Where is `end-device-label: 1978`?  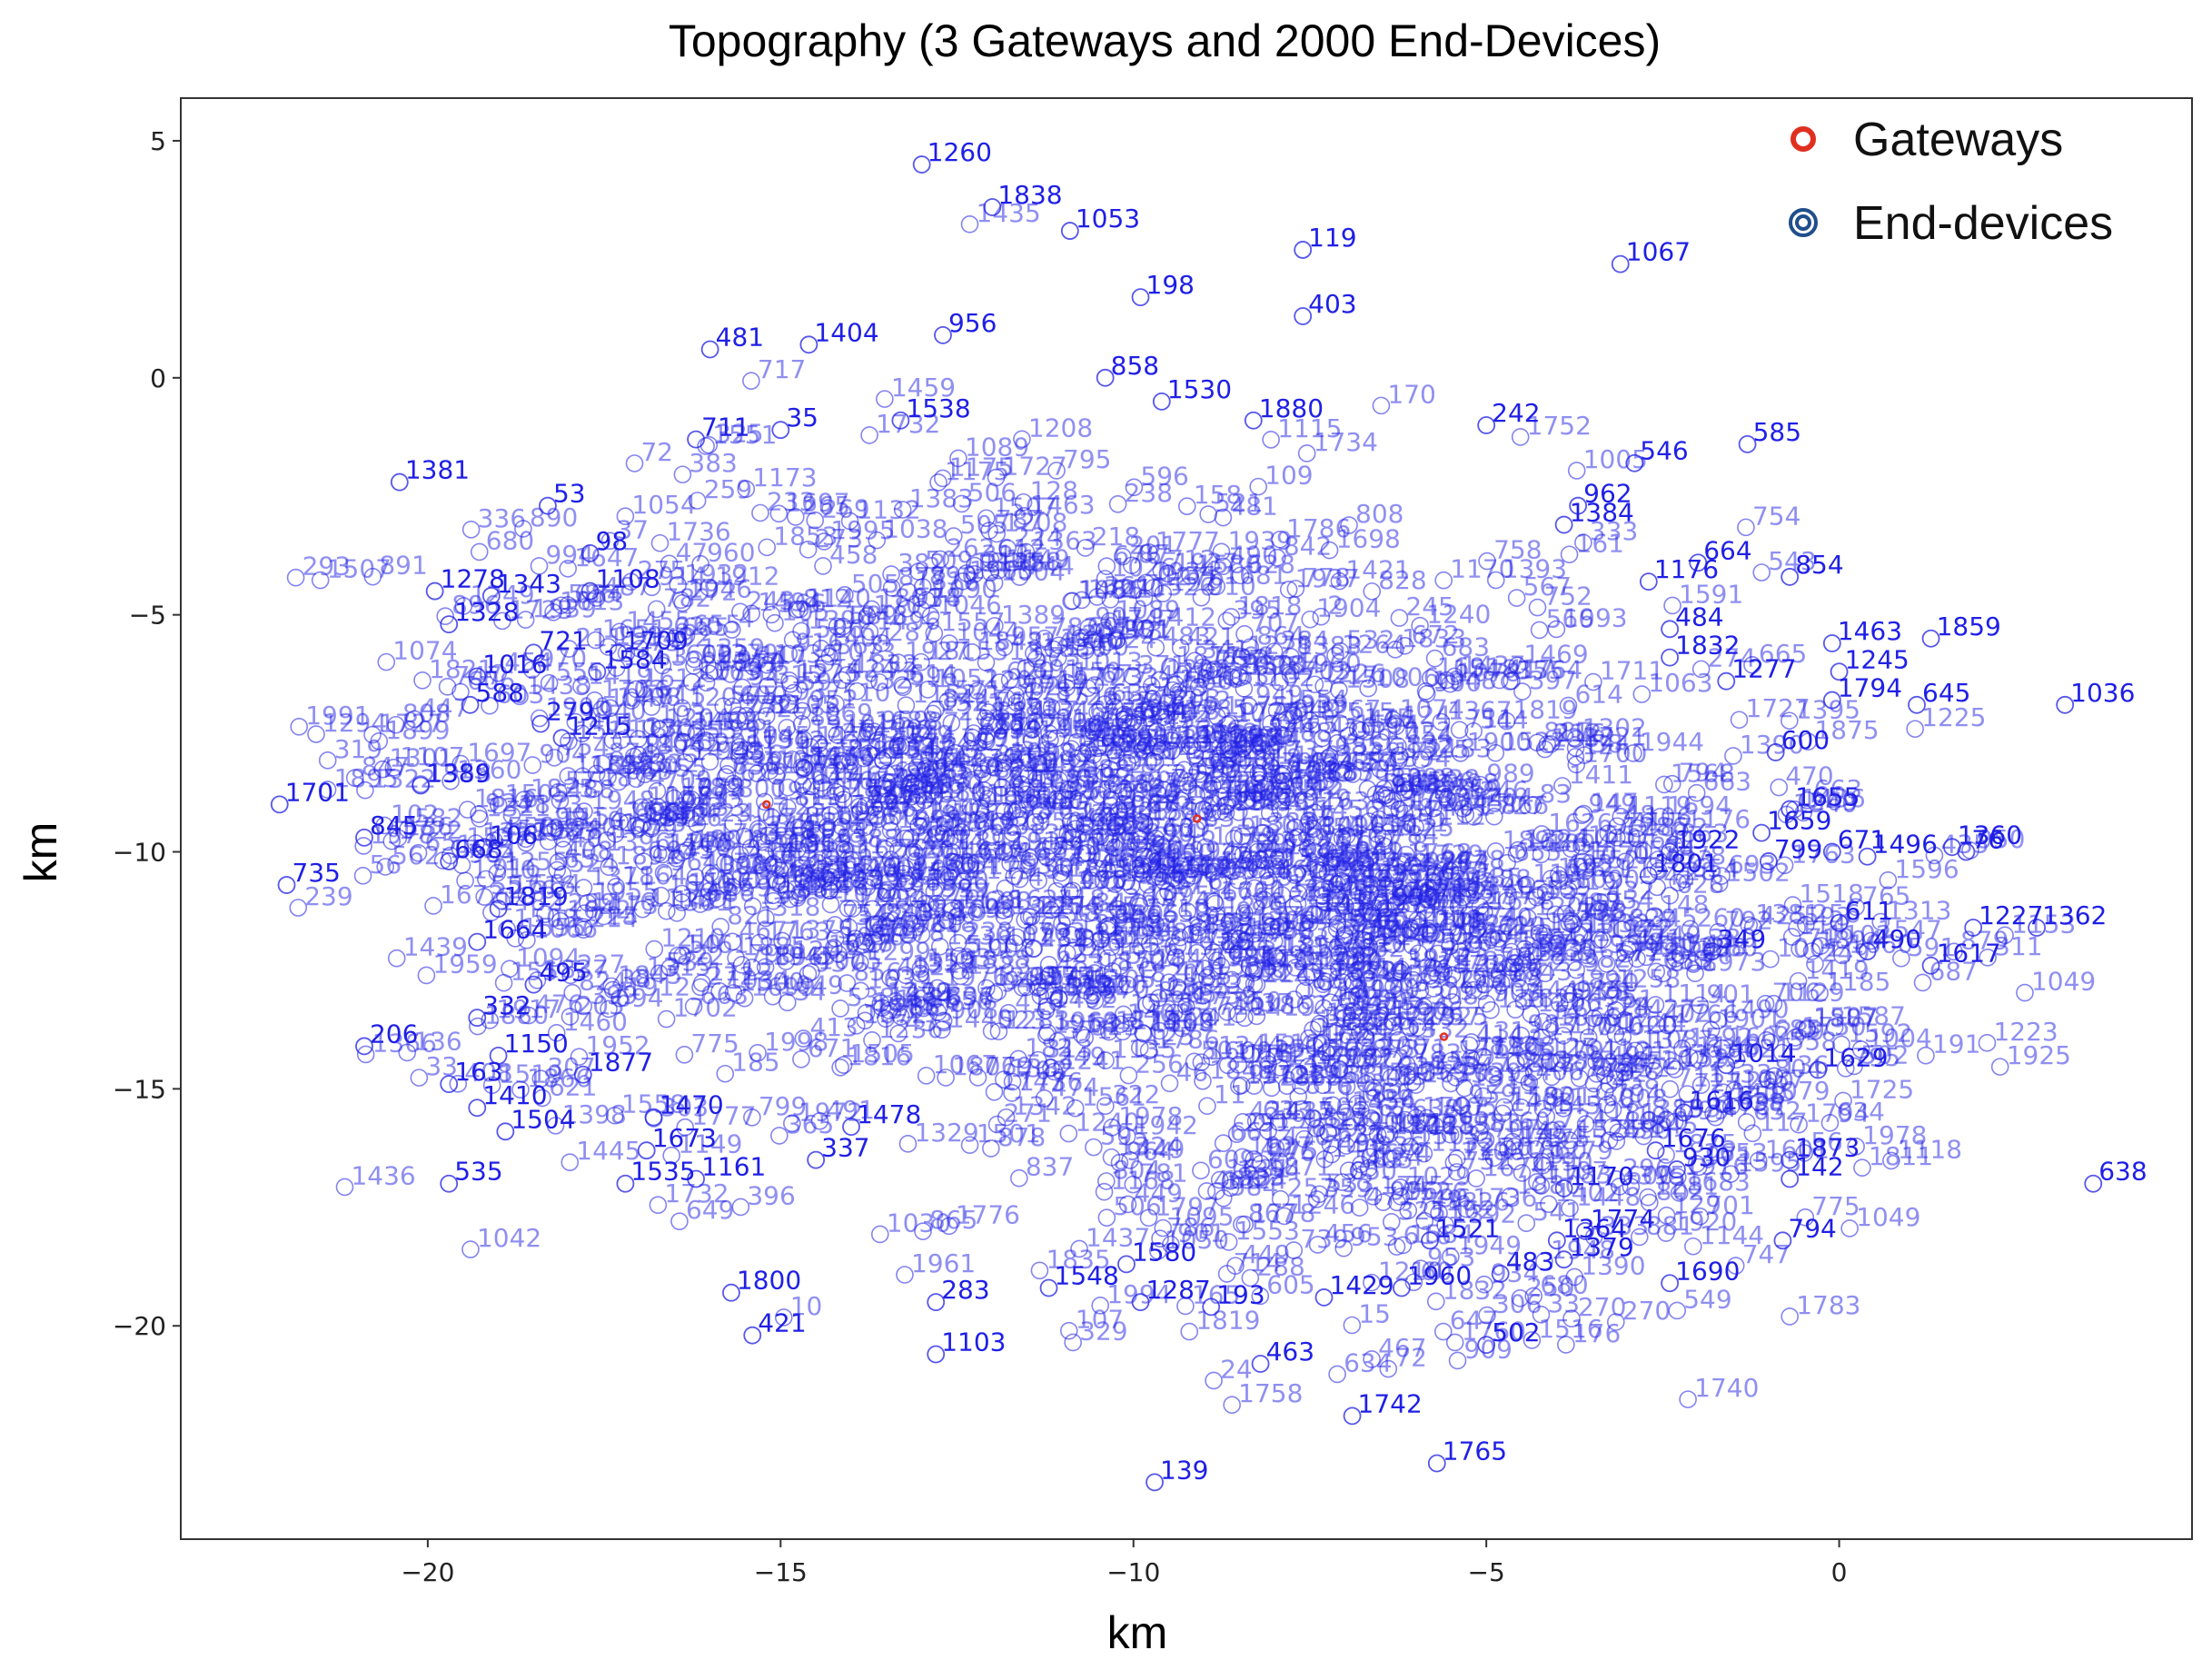 end-device-label: 1978 is located at coordinates (1150, 1116).